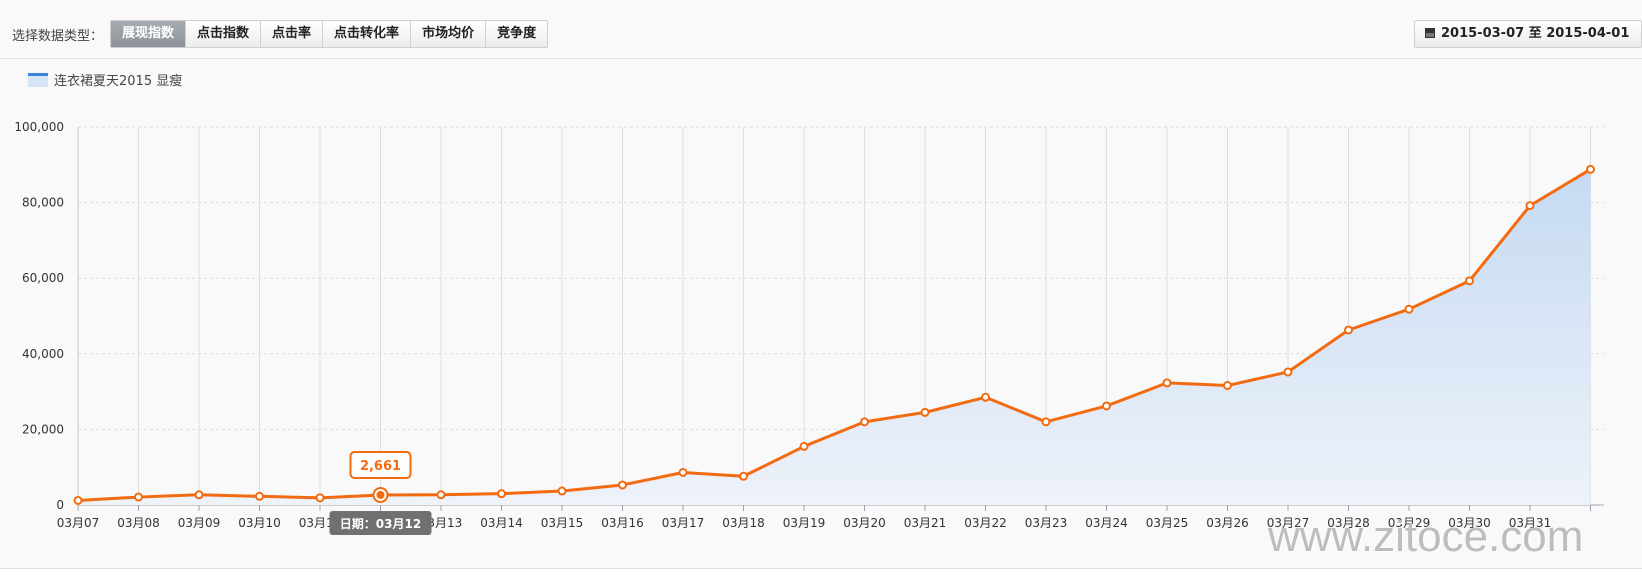 This screenshot has width=1642, height=575. I want to click on x-tick-label: 03月24, so click(1106, 523).